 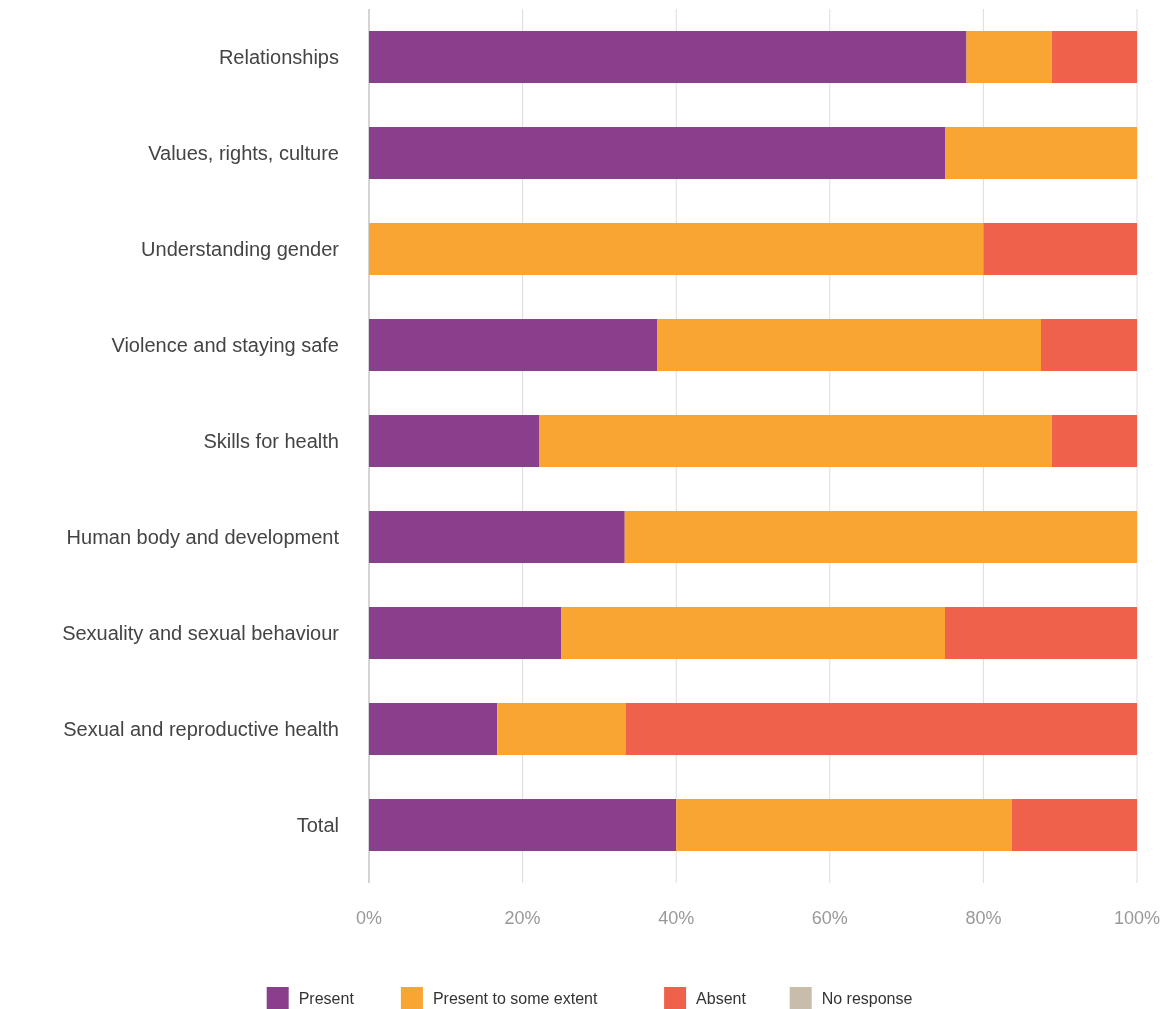 What do you see at coordinates (676, 918) in the screenshot?
I see `x-tick-label: 40%` at bounding box center [676, 918].